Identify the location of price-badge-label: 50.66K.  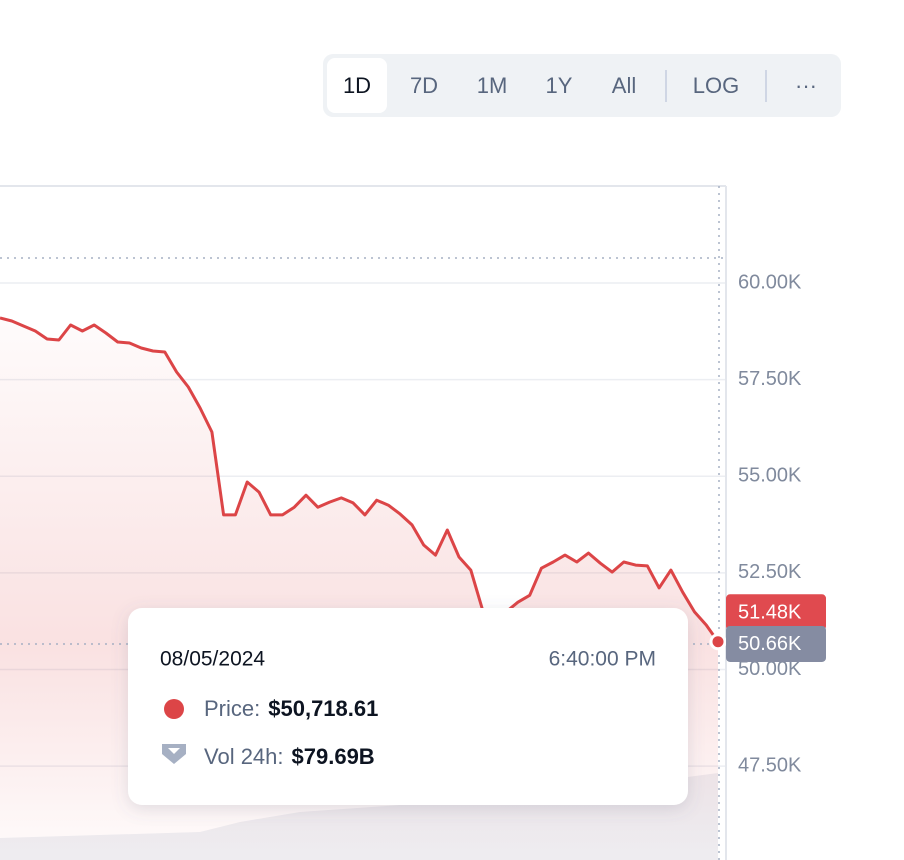
(770, 644).